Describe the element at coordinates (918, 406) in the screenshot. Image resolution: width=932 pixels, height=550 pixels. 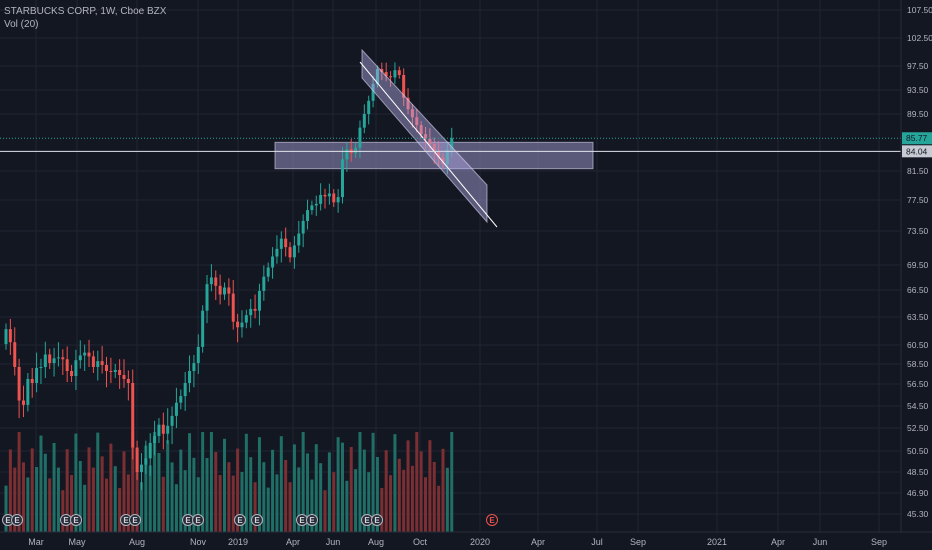
I see `price-tick-label: 54.50` at that location.